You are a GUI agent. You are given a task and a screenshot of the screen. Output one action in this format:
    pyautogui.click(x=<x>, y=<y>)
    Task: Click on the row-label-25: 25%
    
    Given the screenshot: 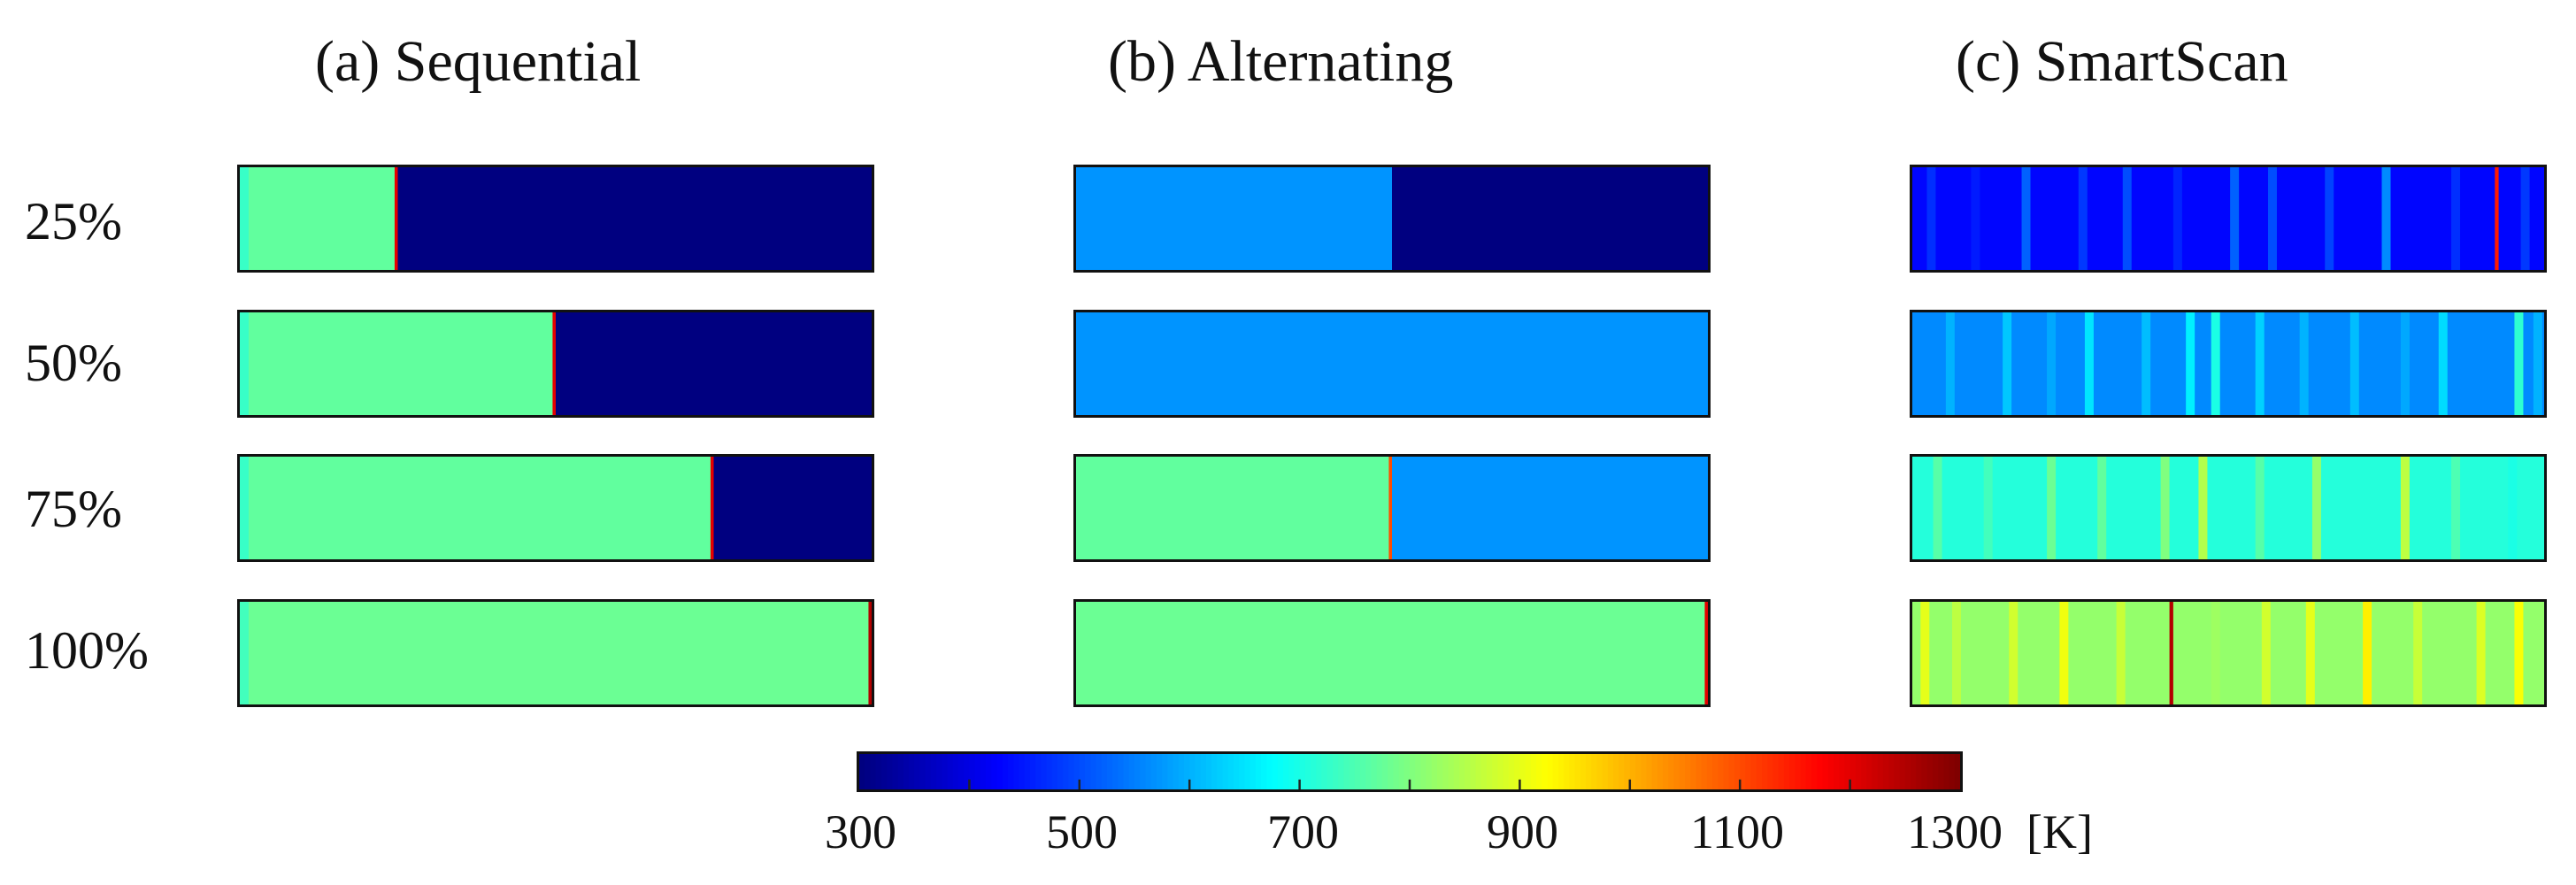 What is the action you would take?
    pyautogui.click(x=73, y=221)
    